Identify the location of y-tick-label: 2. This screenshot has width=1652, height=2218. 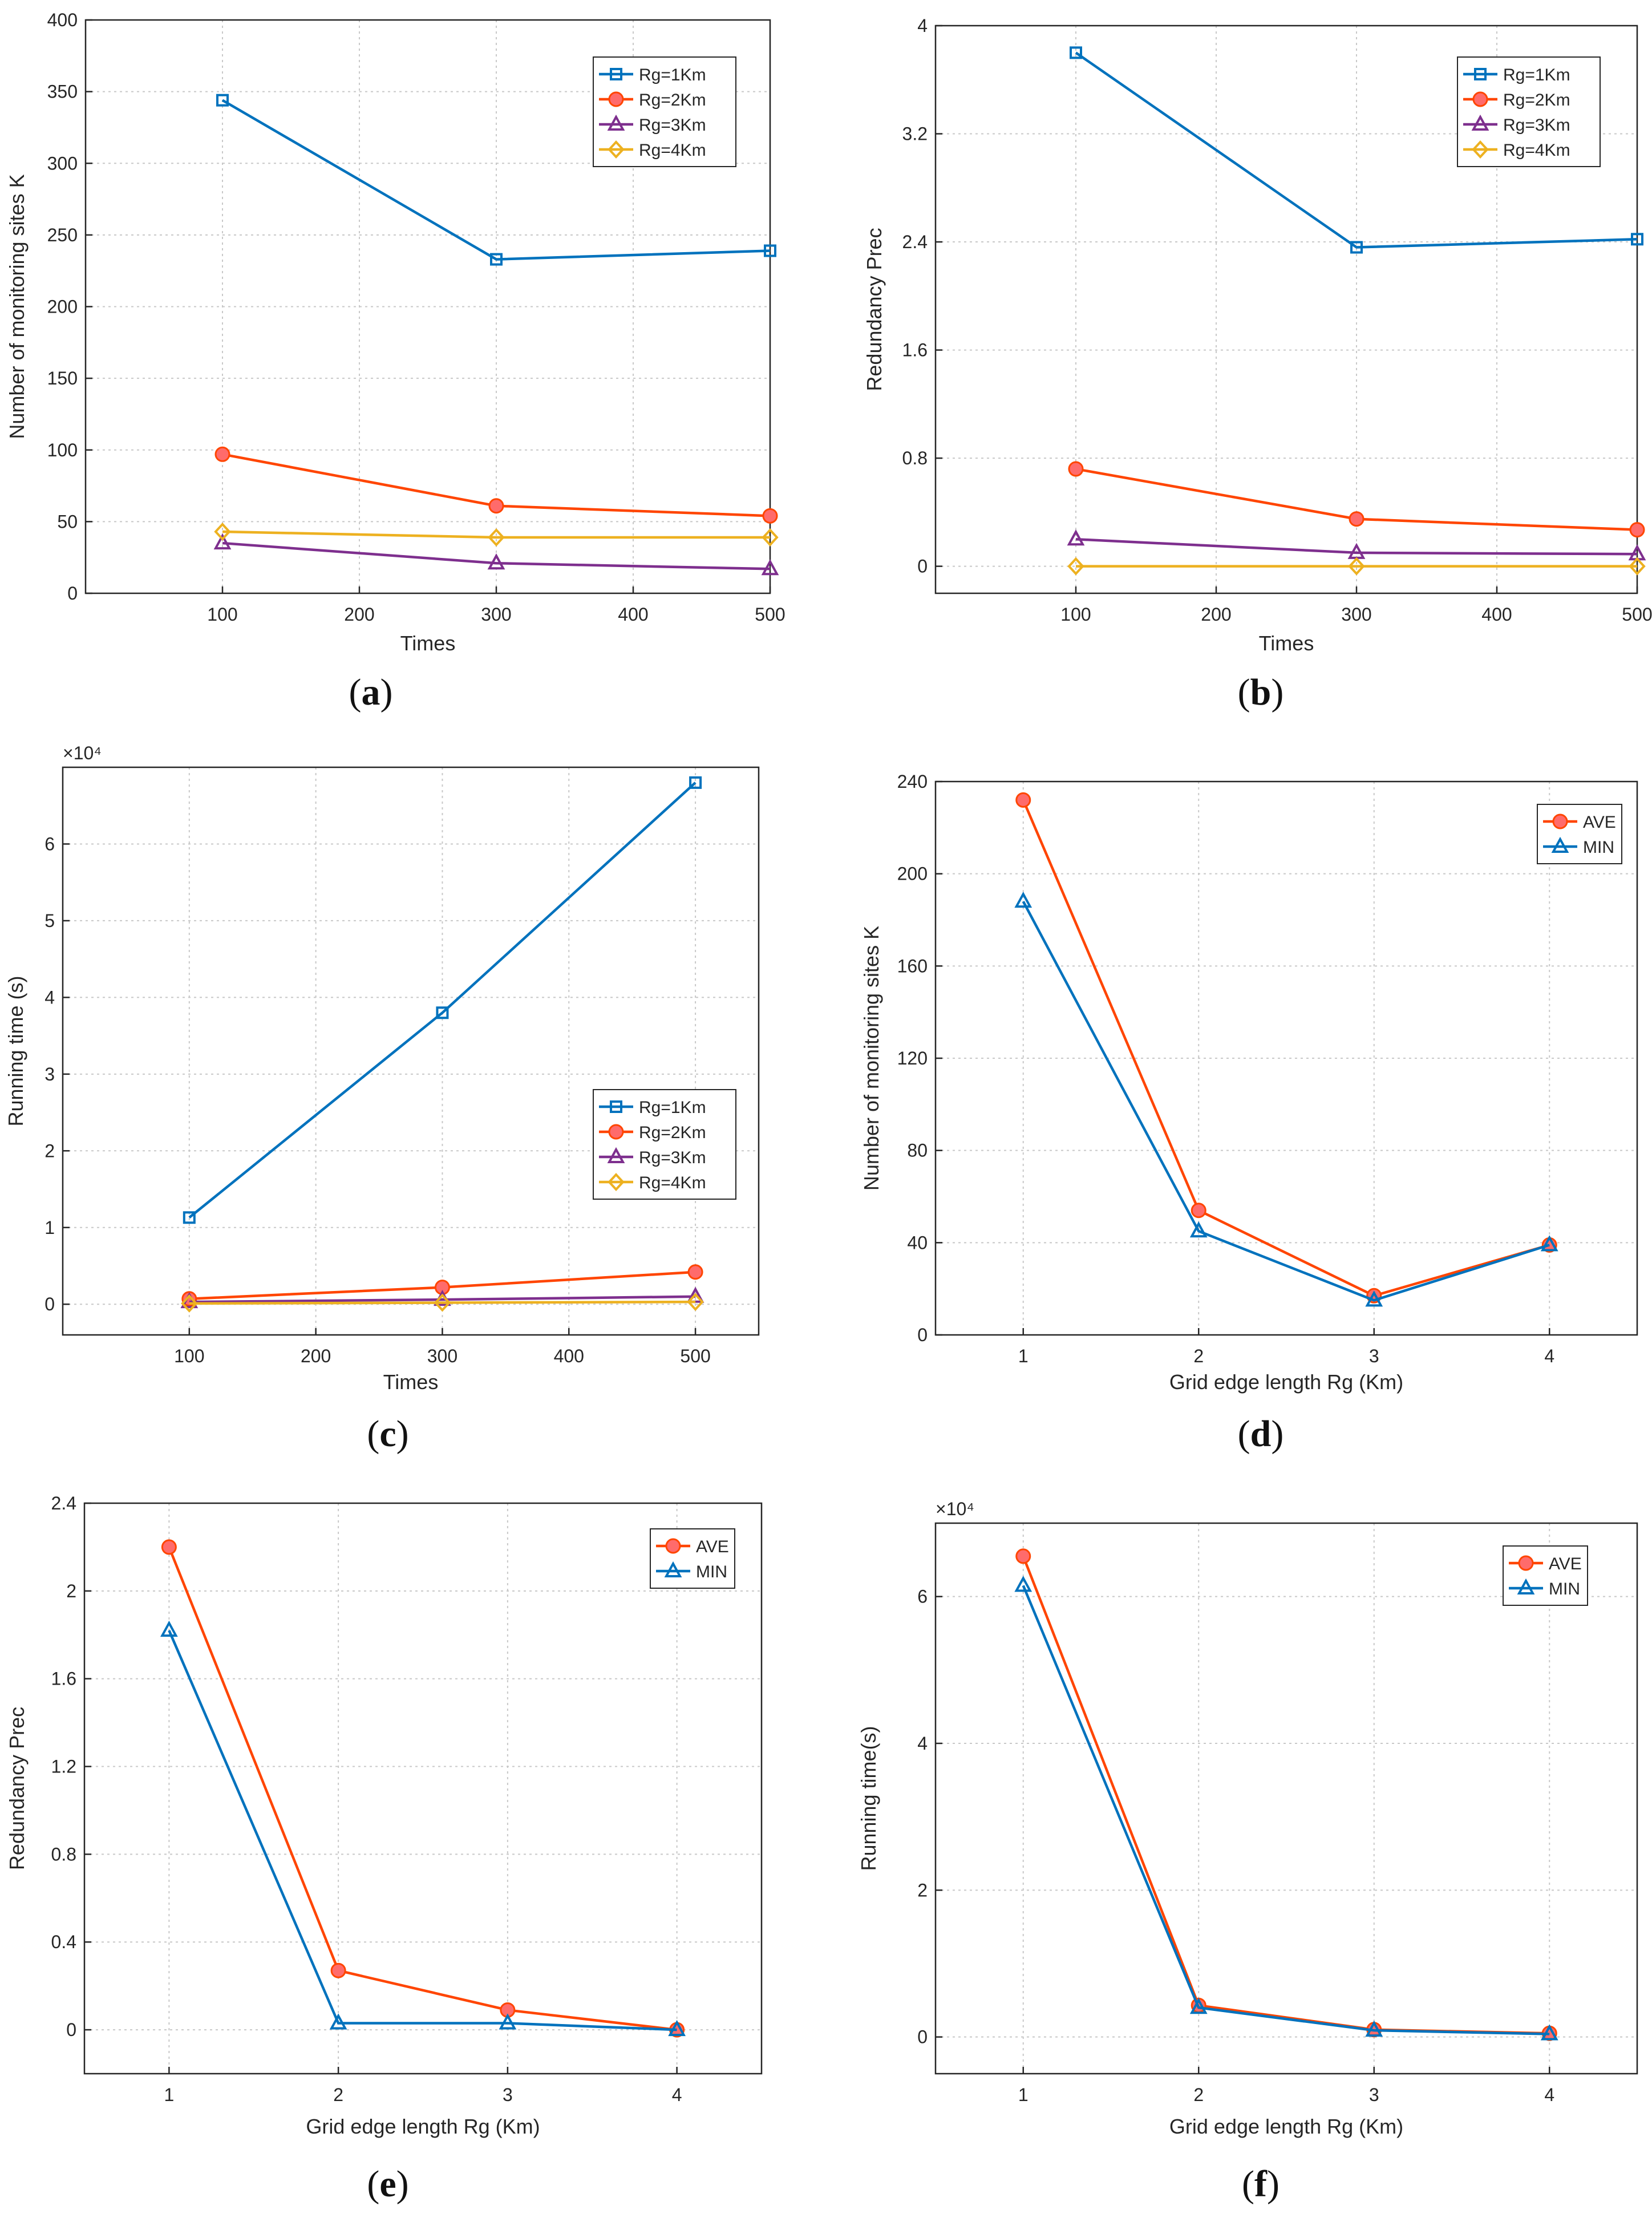
(922, 1890).